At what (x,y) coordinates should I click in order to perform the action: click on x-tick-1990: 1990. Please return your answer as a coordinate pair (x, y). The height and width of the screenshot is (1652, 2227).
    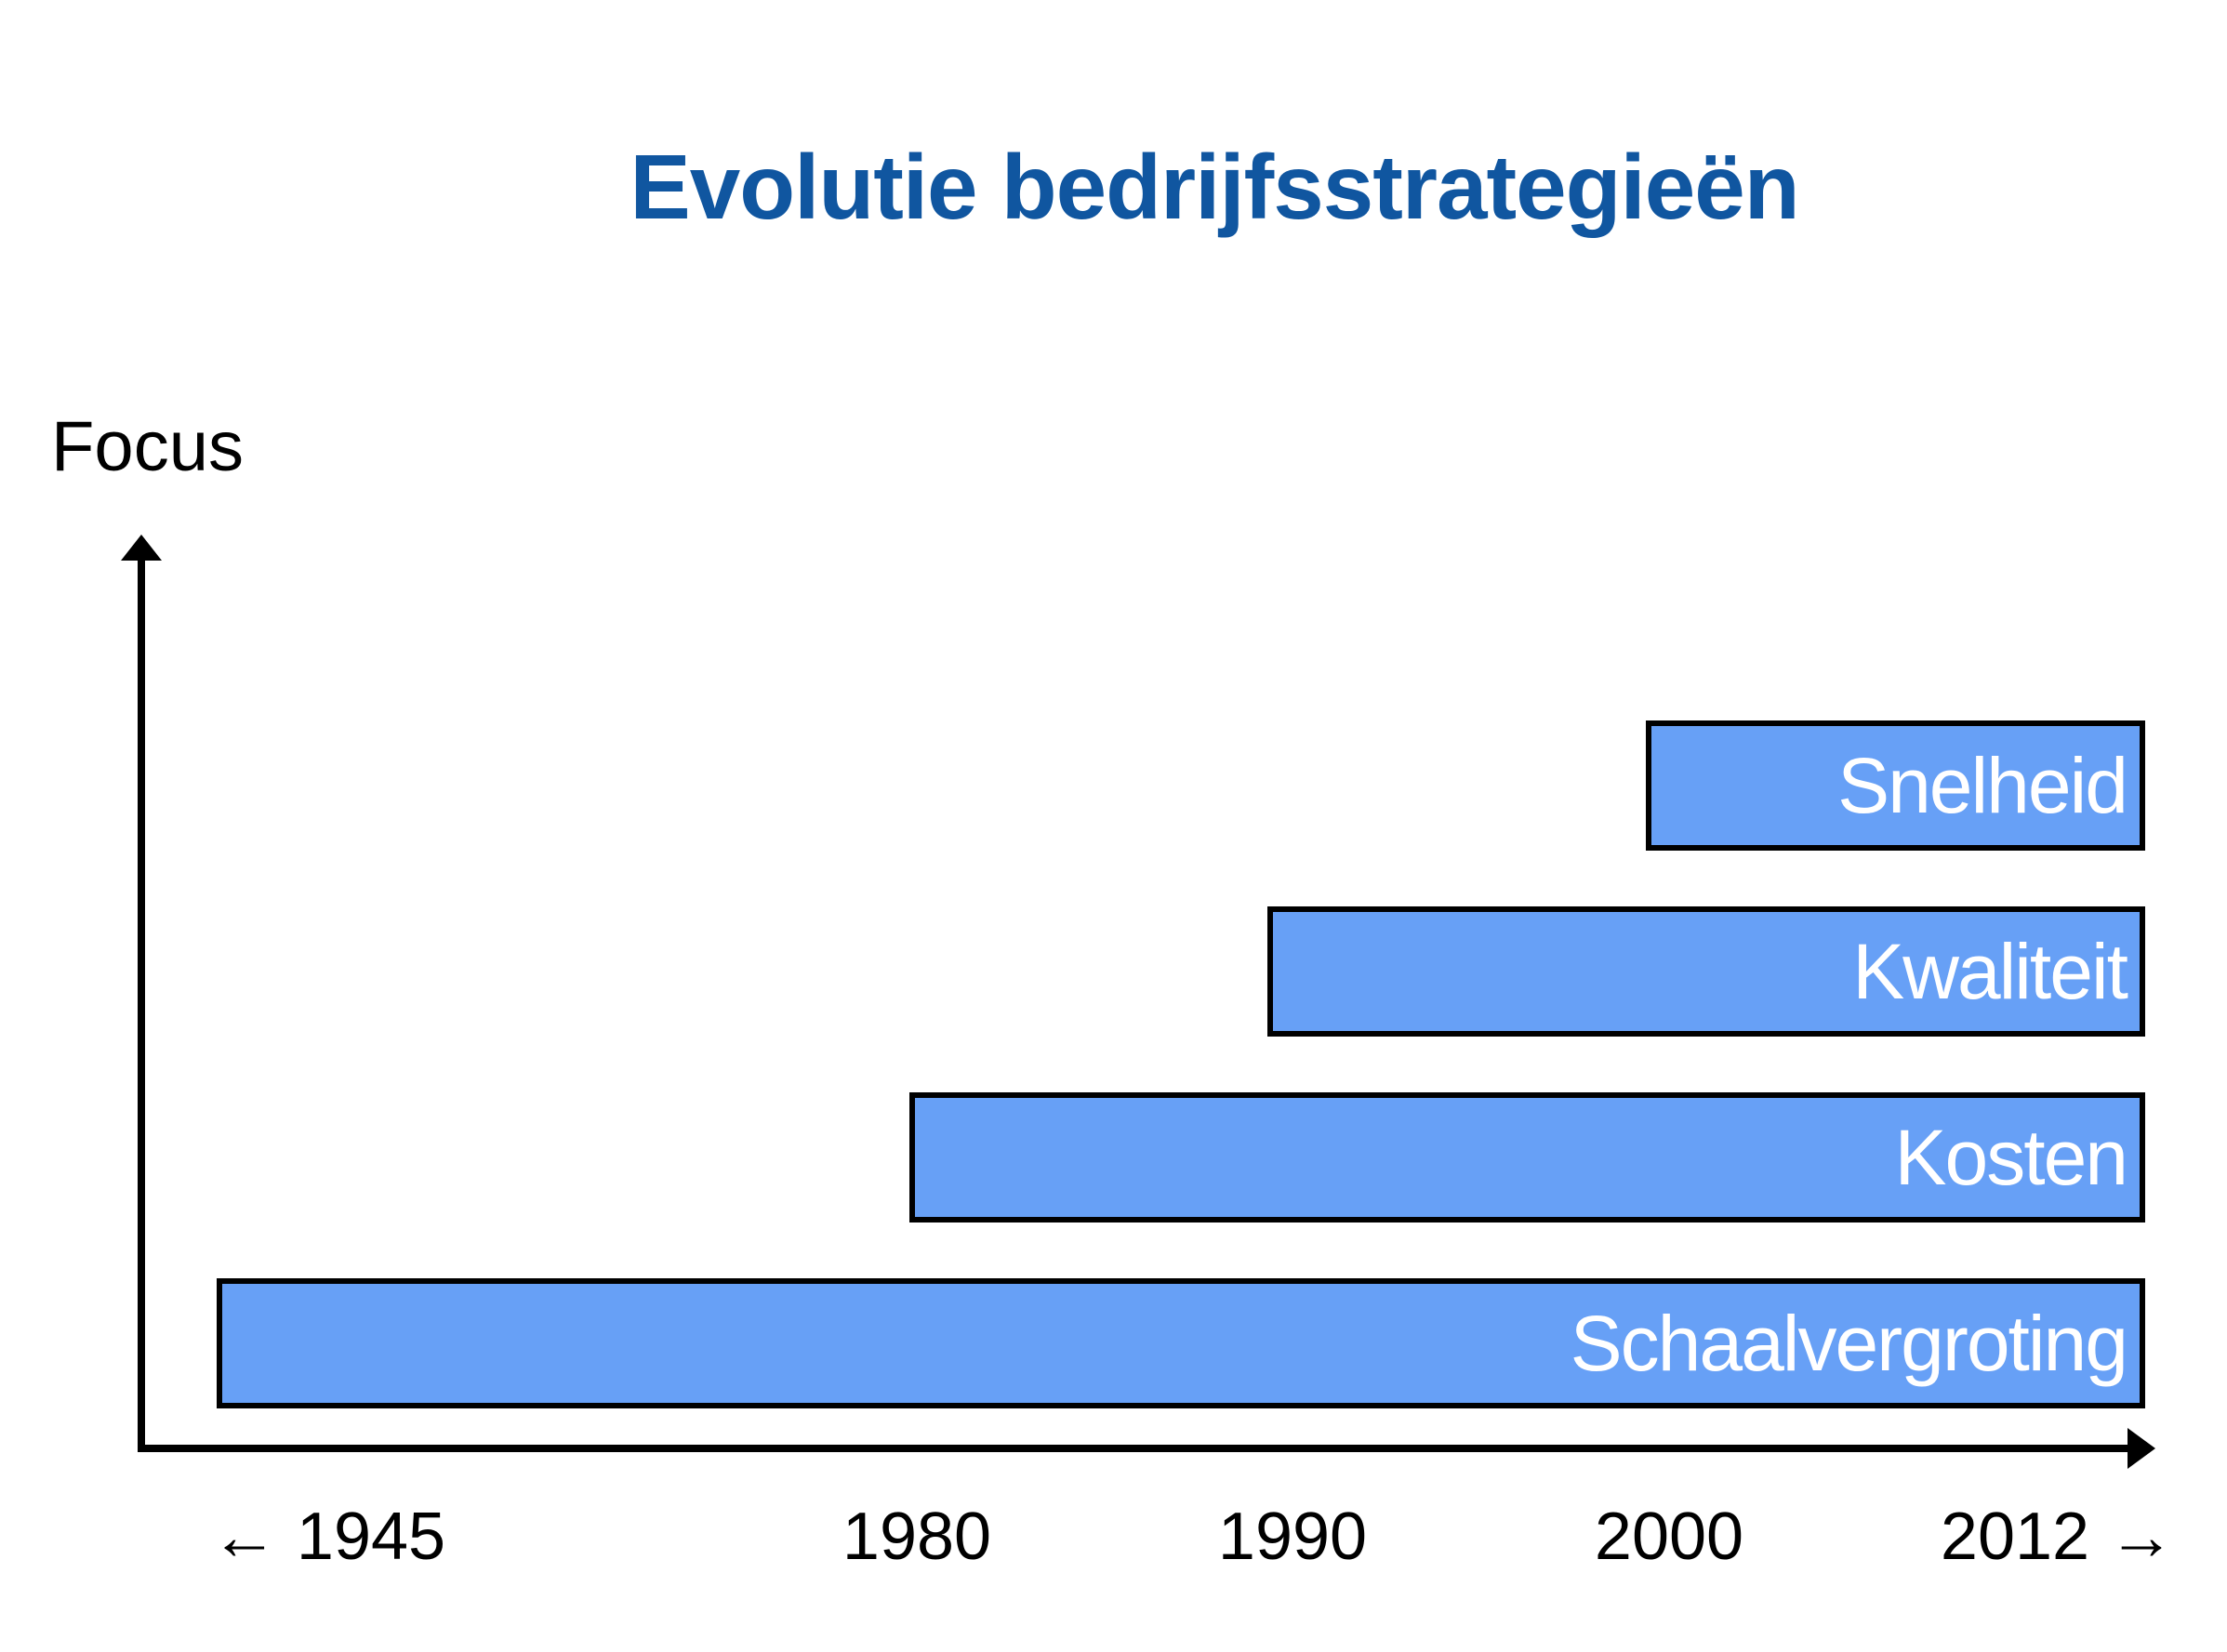
    Looking at the image, I should click on (1293, 1537).